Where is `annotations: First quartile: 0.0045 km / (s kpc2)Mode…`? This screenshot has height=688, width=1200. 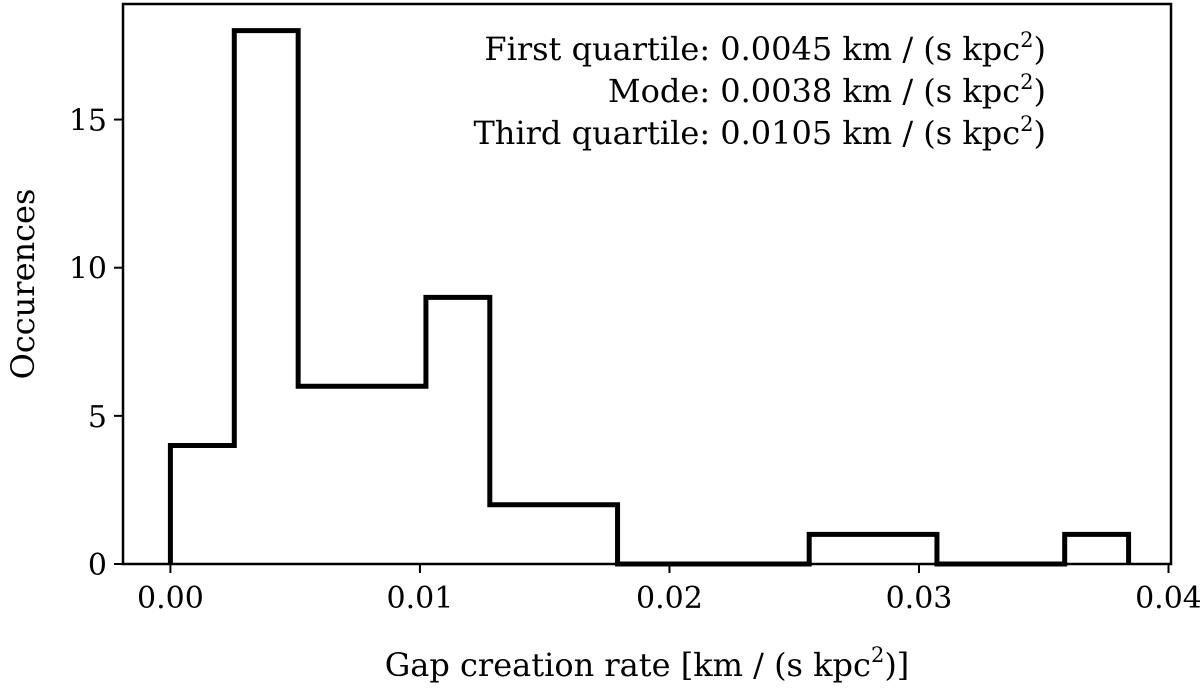
annotations: First quartile: 0.0045 km / (s kpc2)Mode… is located at coordinates (759, 90).